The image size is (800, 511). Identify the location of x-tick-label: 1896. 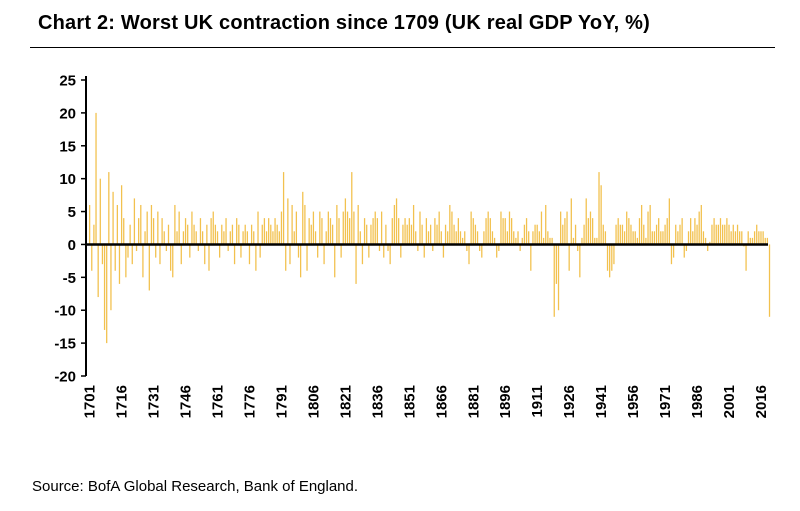
(505, 401).